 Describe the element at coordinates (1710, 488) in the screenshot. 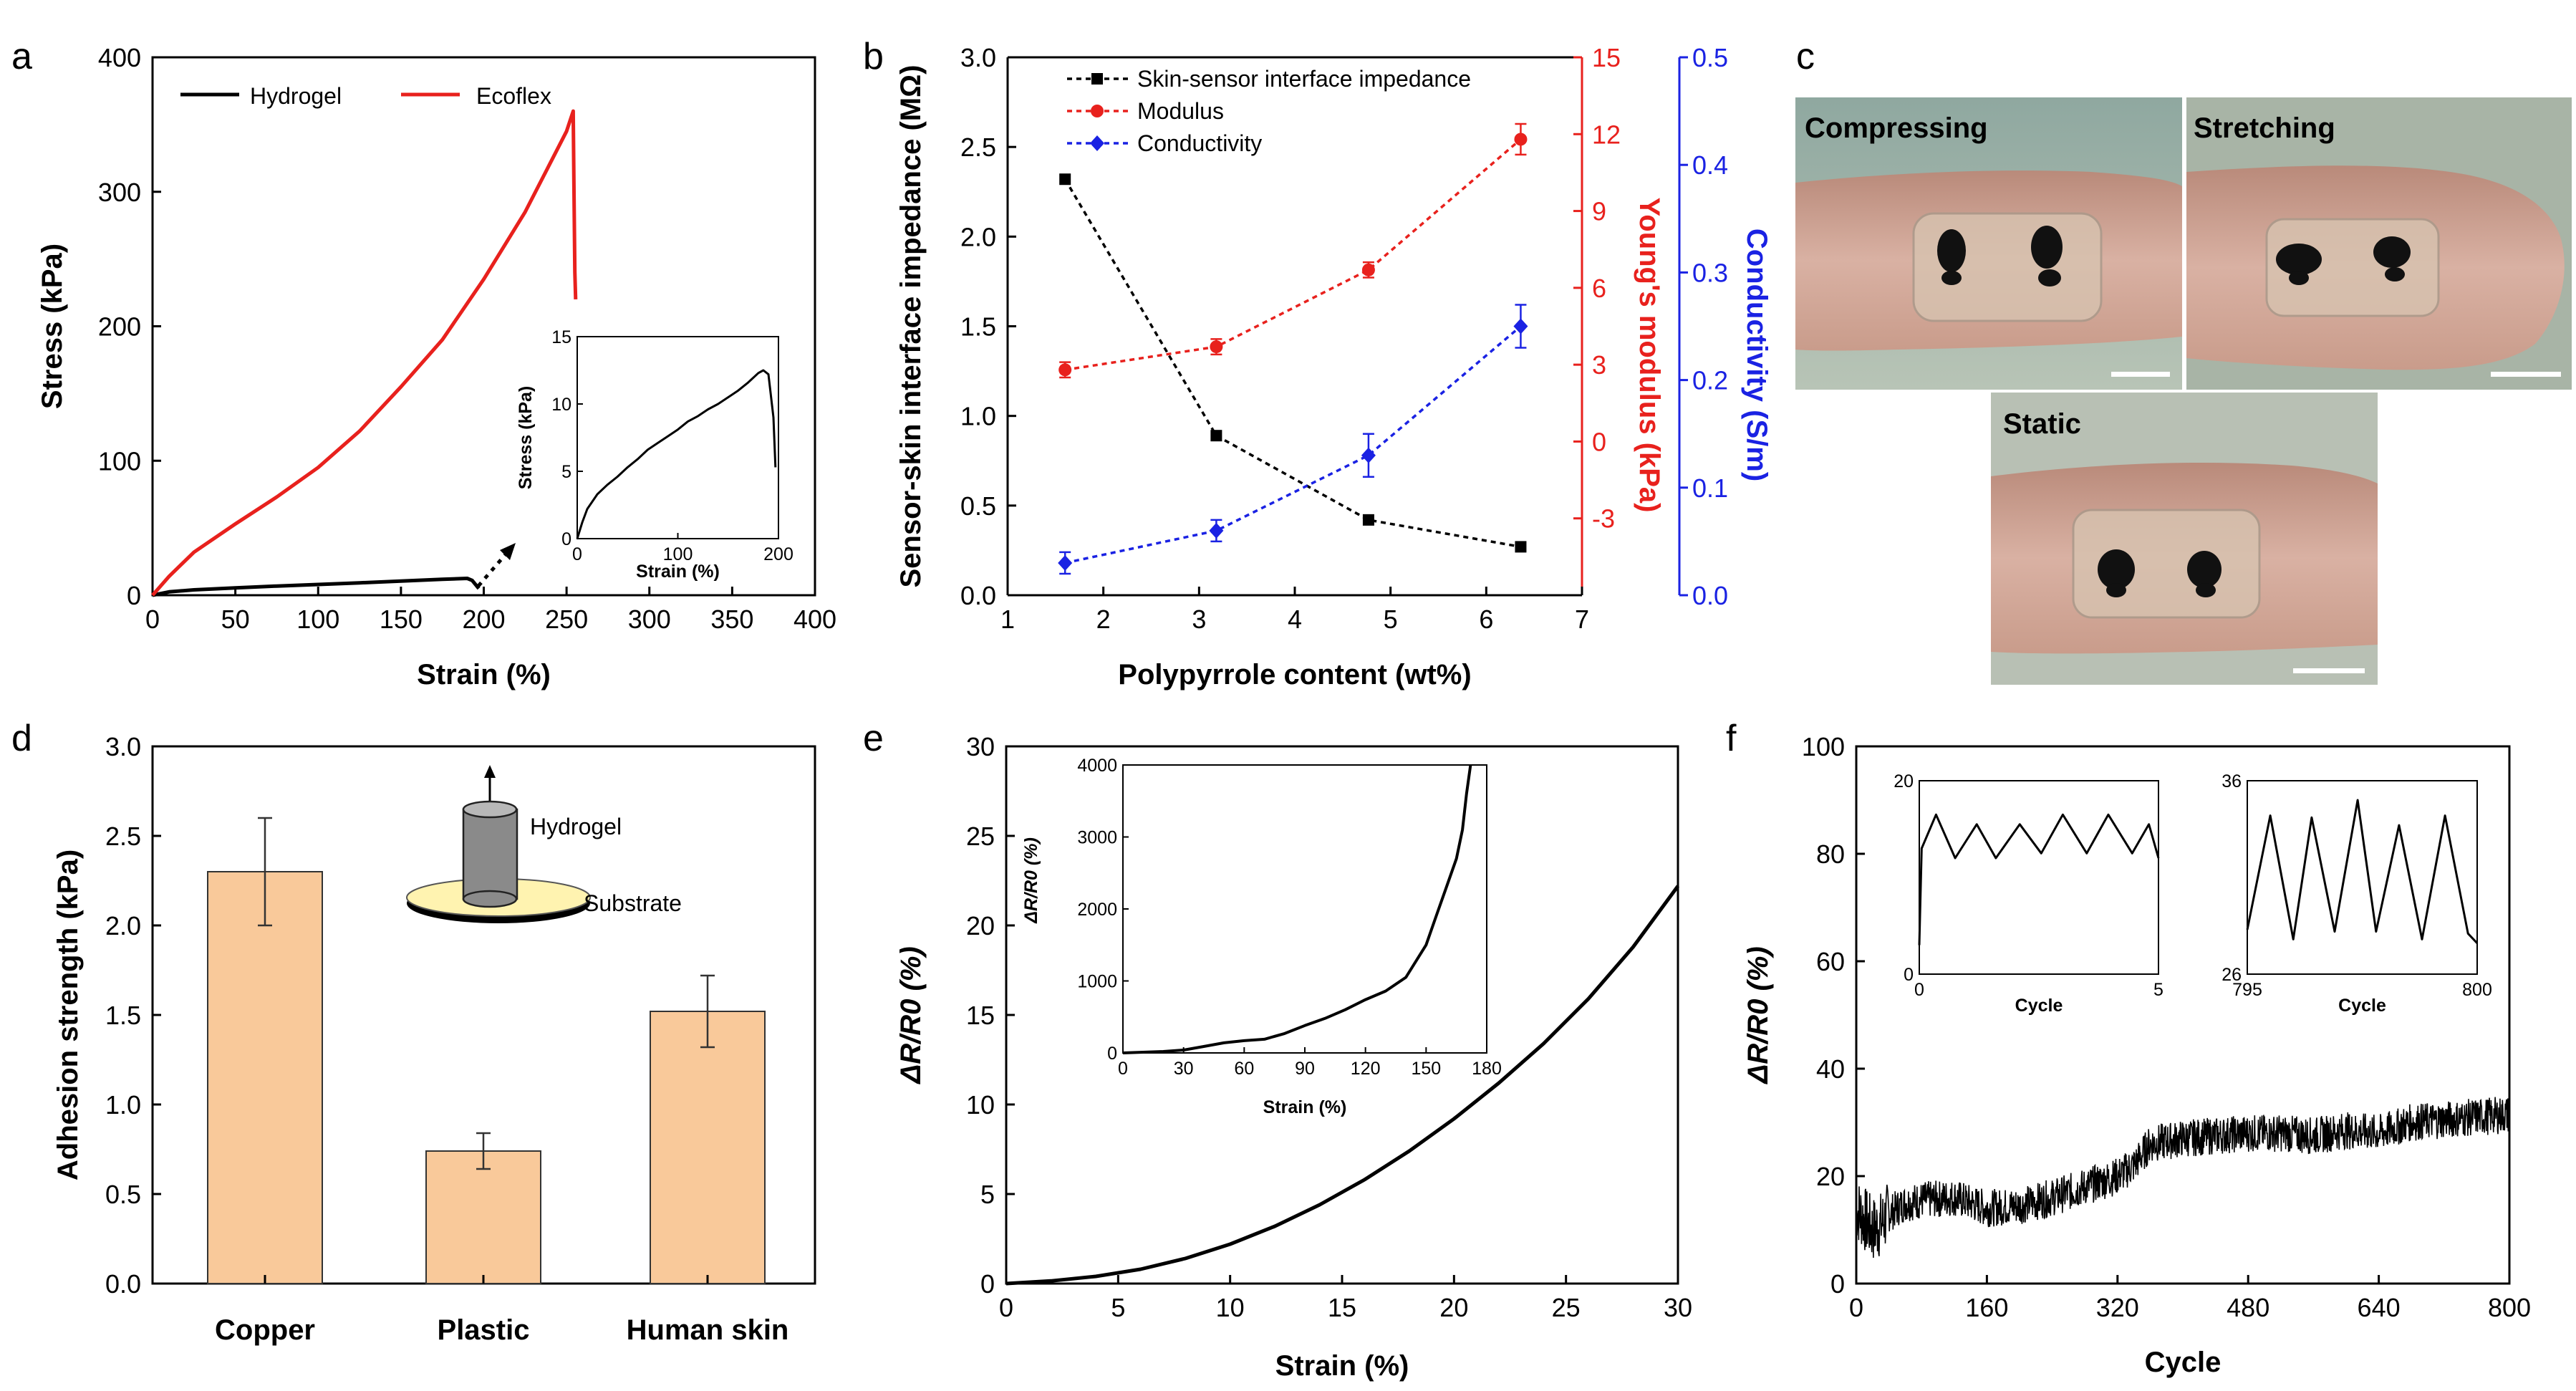

I see `conductivity-tick-label: 0.1` at that location.